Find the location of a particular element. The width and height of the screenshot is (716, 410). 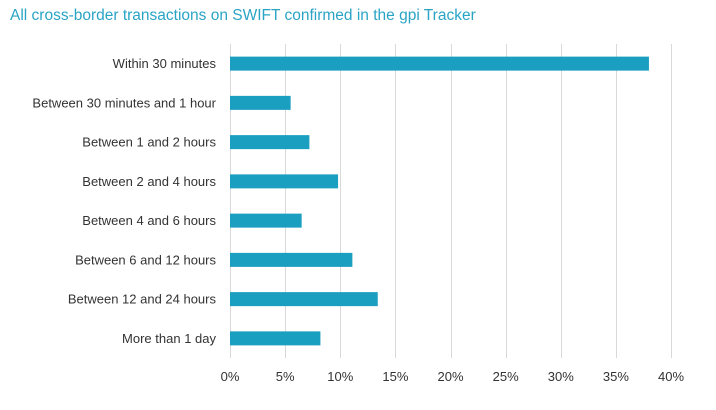

x-tick-label: 20% is located at coordinates (450, 376).